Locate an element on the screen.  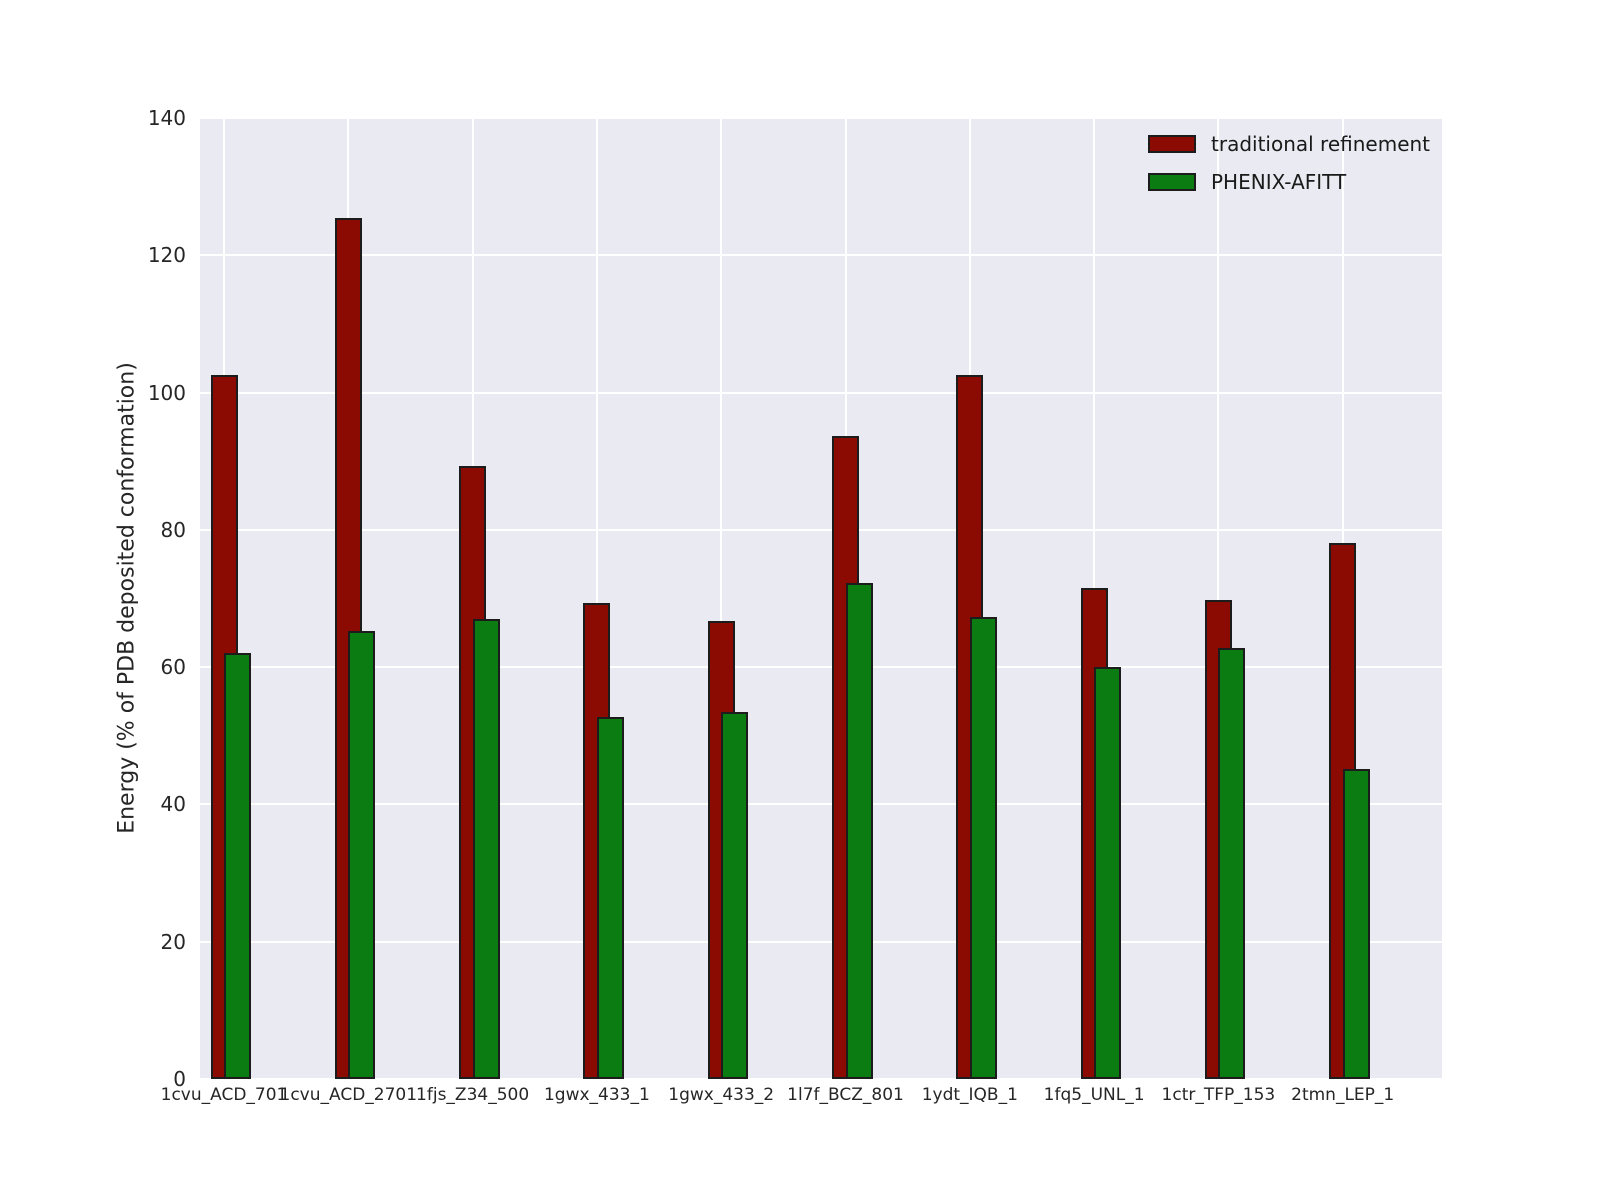
x-tick-label-1ydt-iqb-1: 1ydt_IQB_1 is located at coordinates (969, 1095).